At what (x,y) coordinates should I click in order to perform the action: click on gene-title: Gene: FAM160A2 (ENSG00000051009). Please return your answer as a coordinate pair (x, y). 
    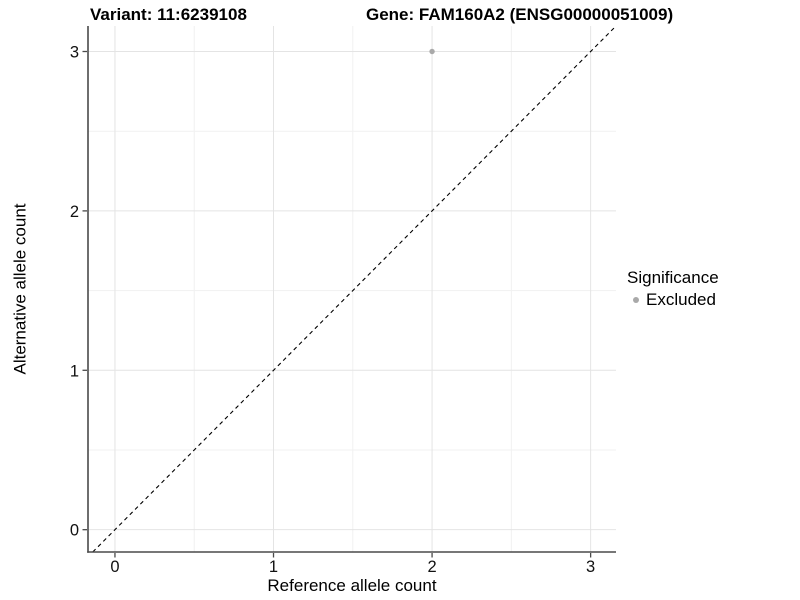
    Looking at the image, I should click on (520, 14).